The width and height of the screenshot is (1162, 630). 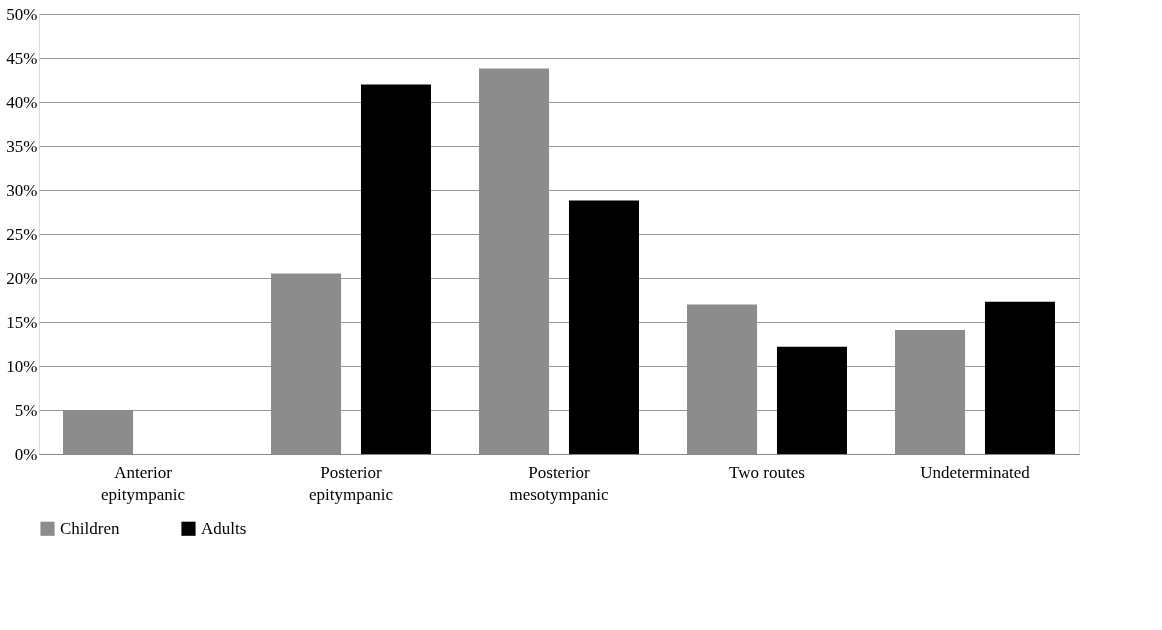 What do you see at coordinates (22, 102) in the screenshot?
I see `y-tick-label: 40%` at bounding box center [22, 102].